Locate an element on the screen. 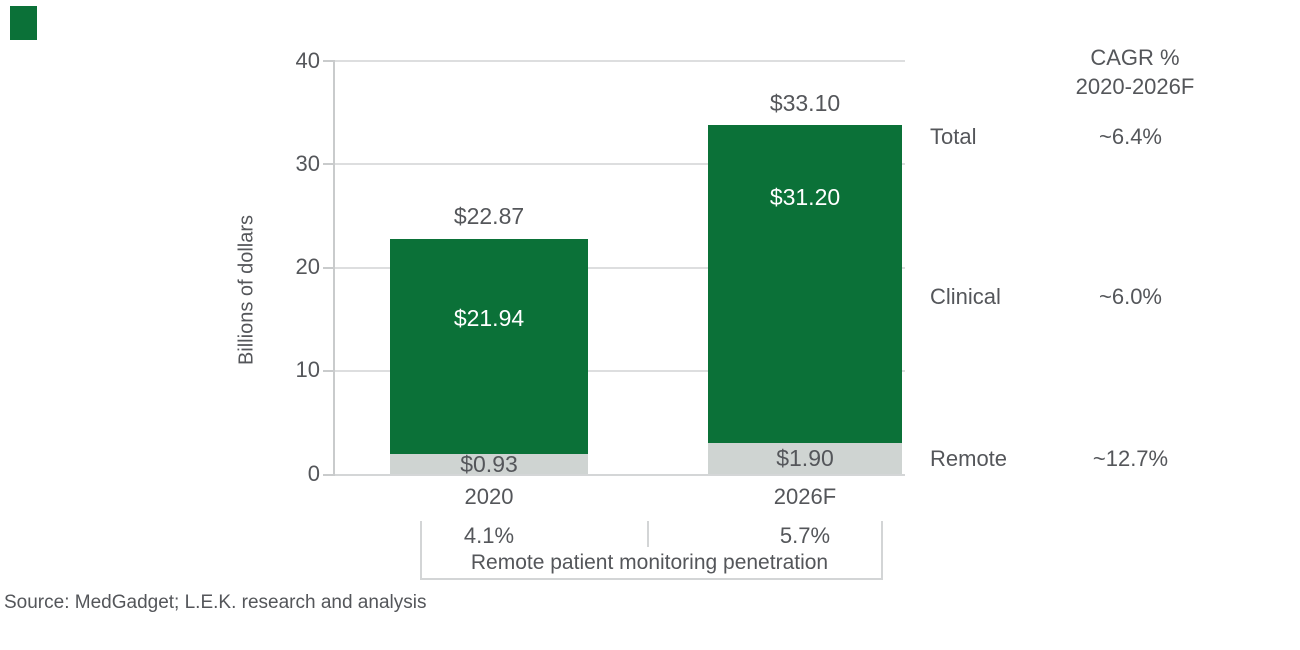 This screenshot has height=650, width=1300. cagr-header-line1: CAGR % is located at coordinates (1135, 57).